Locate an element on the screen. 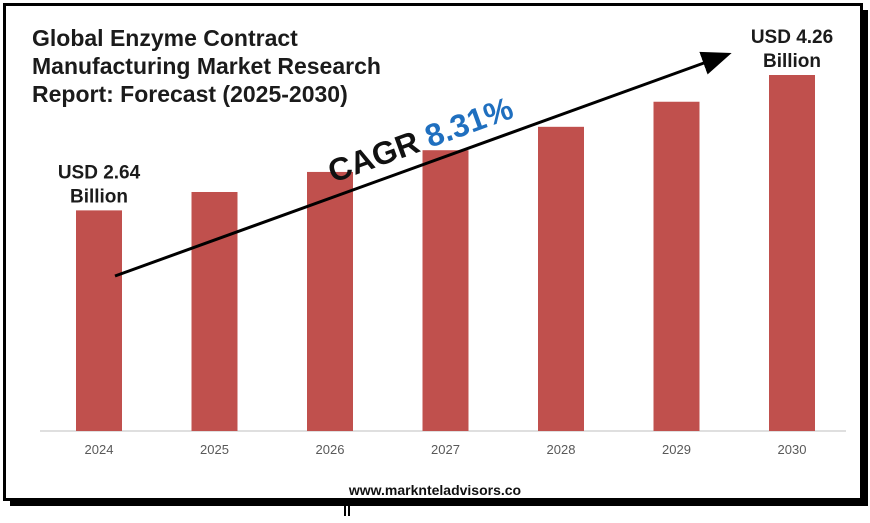  title-line-1: Global Enzyme Contract is located at coordinates (165, 38).